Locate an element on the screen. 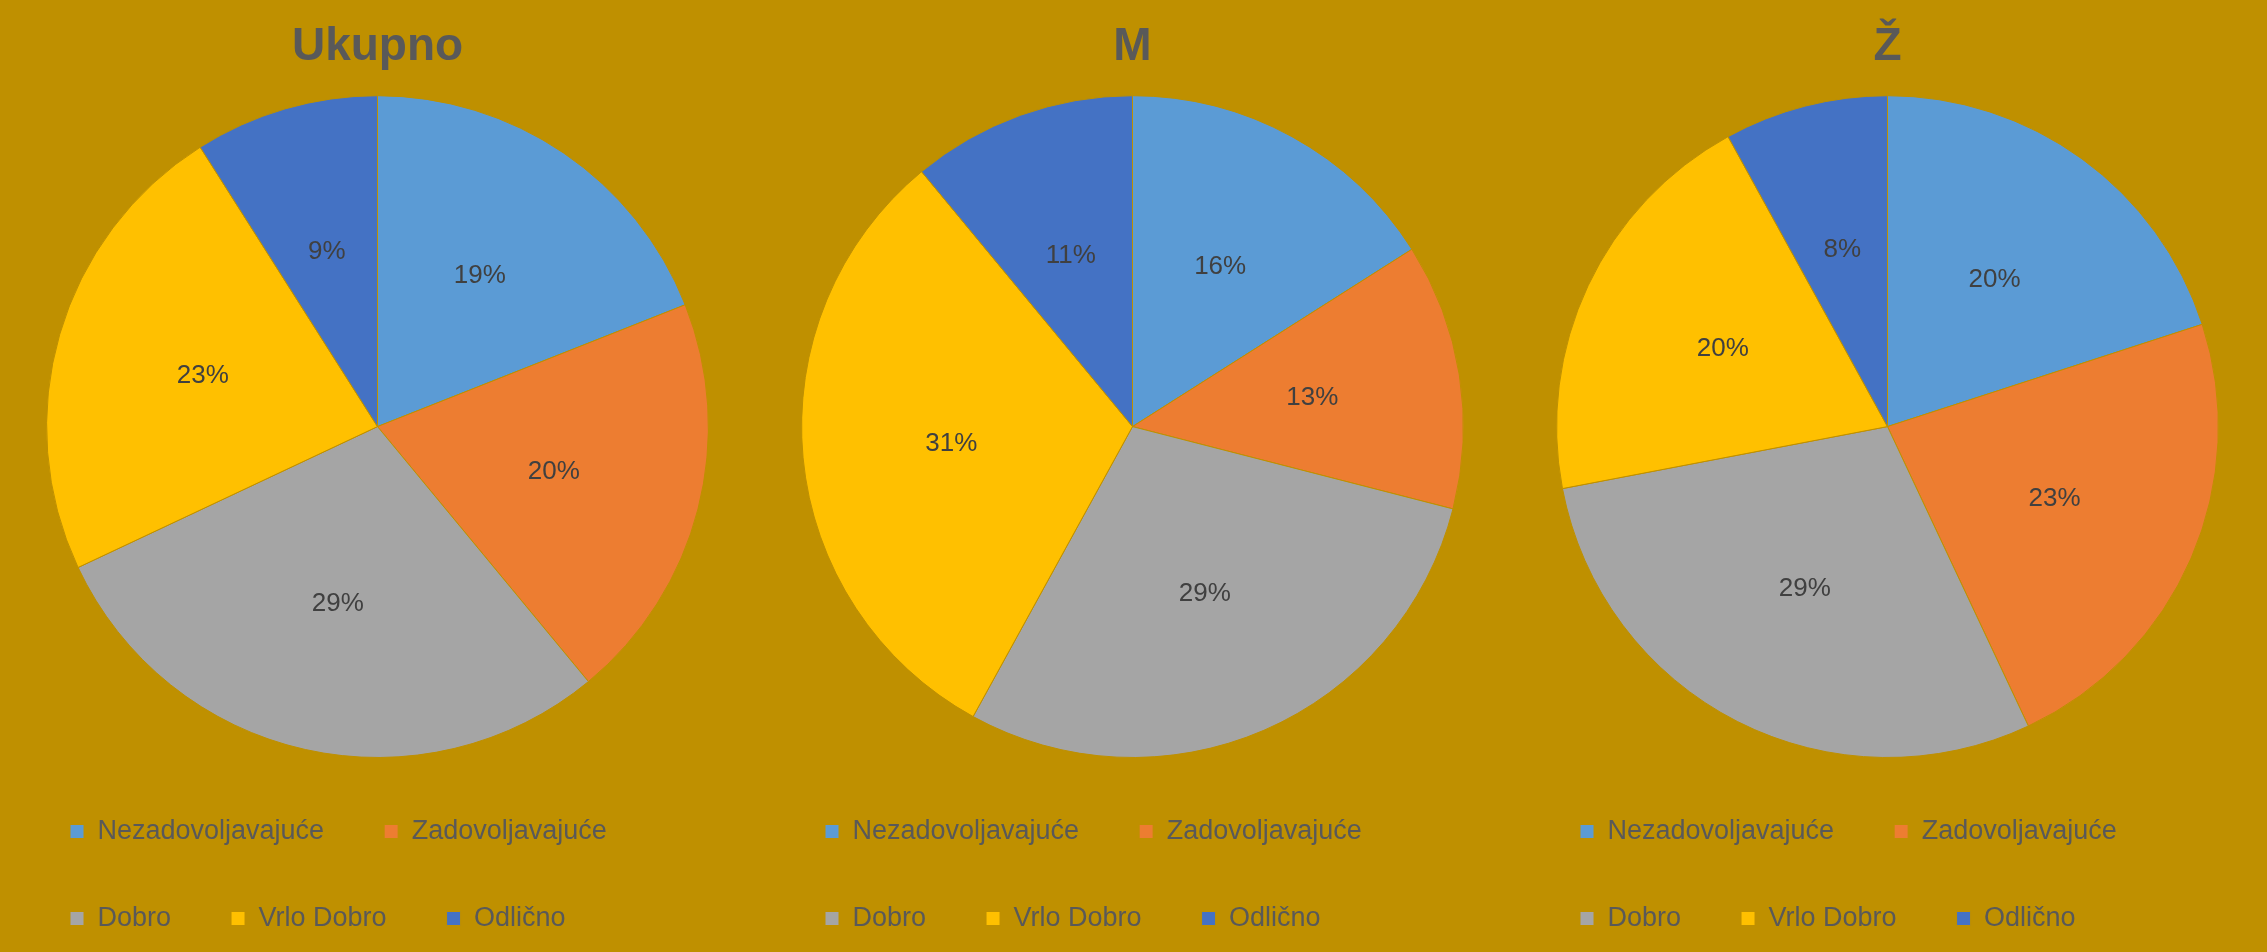  data-label: 8% is located at coordinates (1842, 248).